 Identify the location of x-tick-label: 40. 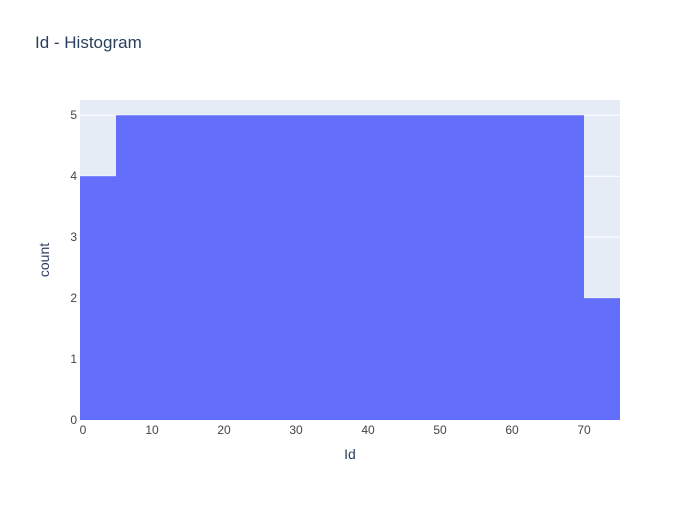
(368, 430).